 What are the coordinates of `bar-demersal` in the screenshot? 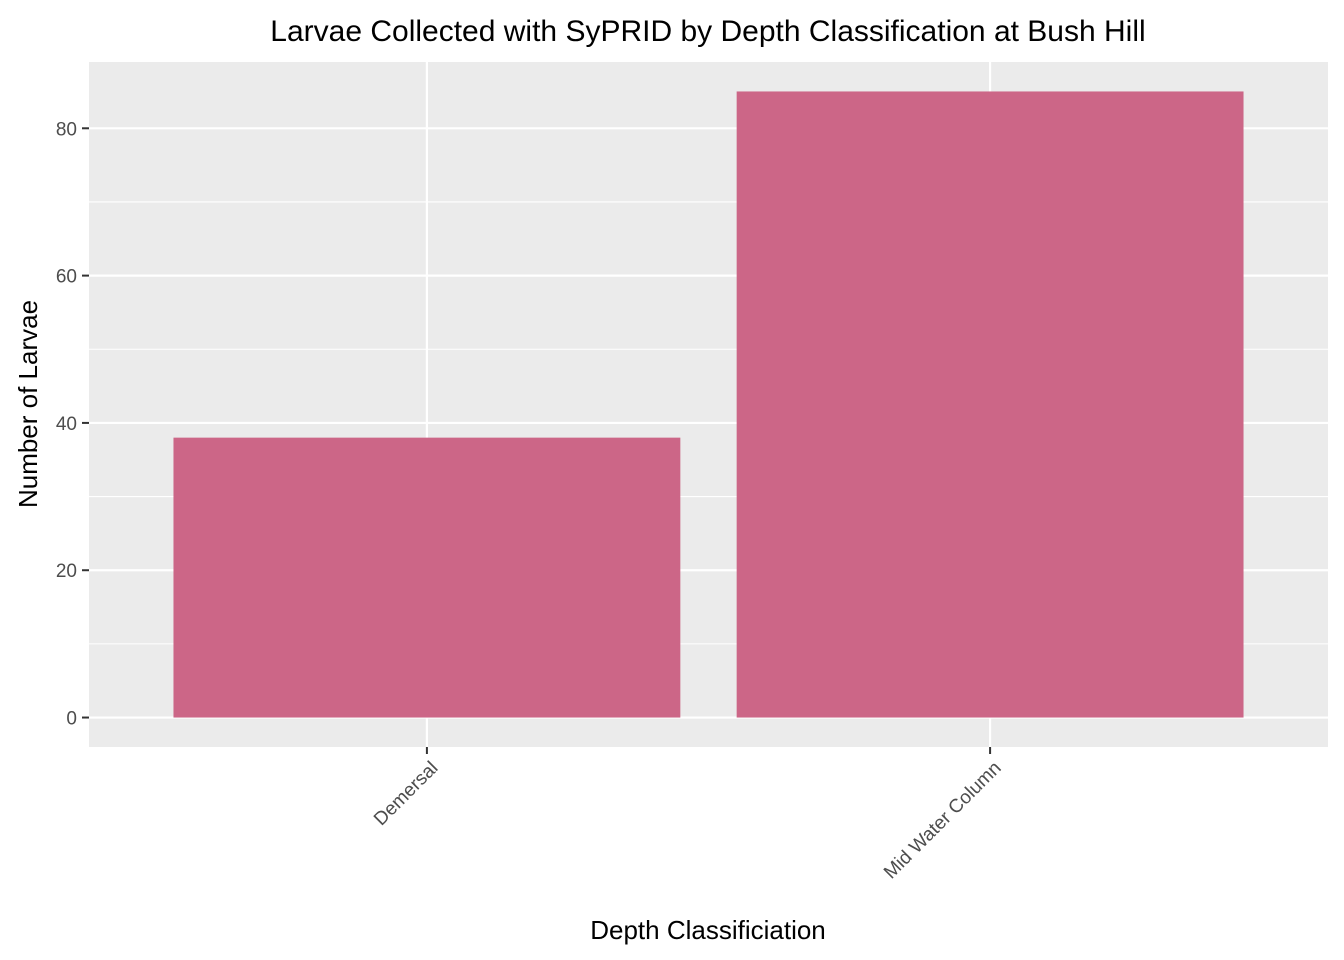 It's located at (427, 577).